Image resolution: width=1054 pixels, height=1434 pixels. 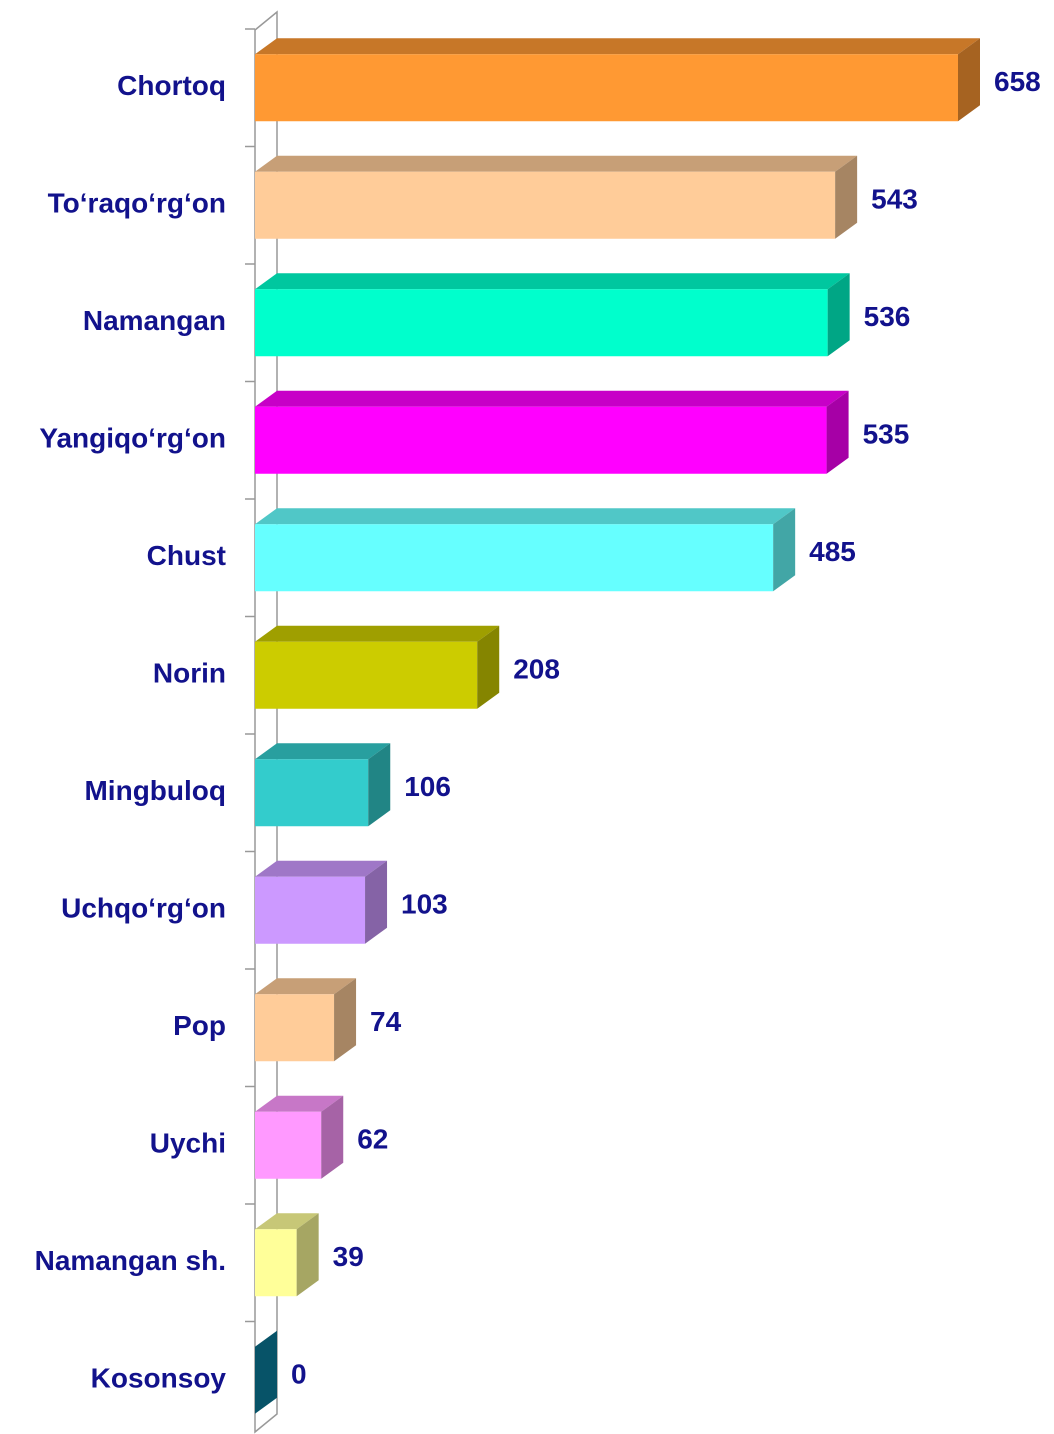 I want to click on y-tick-label: Mingbuloq, so click(x=155, y=790).